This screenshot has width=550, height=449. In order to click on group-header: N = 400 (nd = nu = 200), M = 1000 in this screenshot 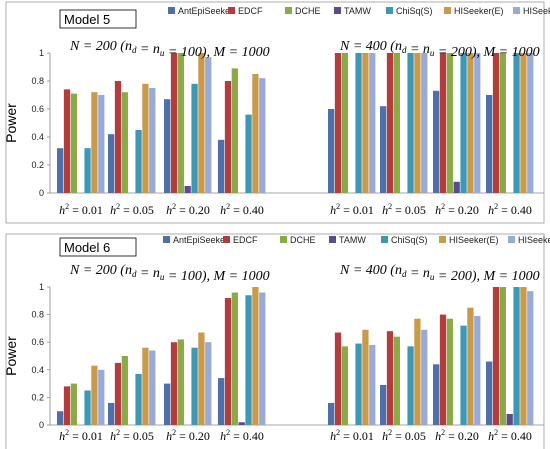, I will do `click(439, 273)`.